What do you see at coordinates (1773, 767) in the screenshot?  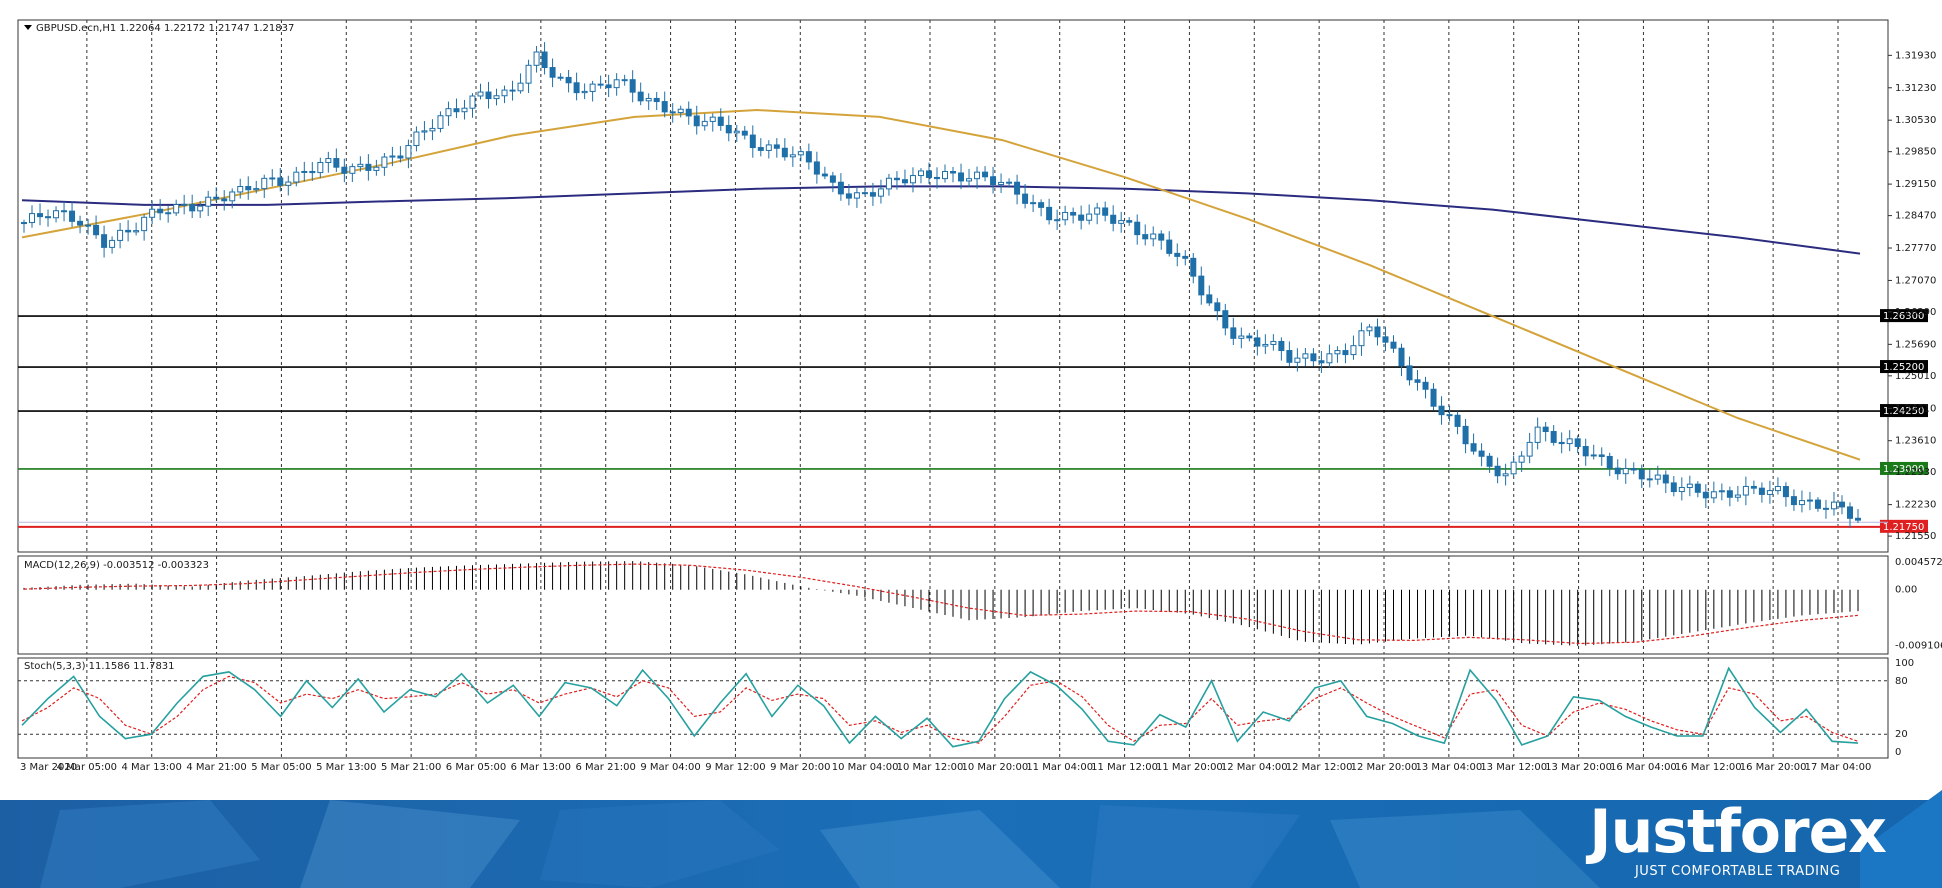 I see `x-tick-label: 16 Mar 20:00` at bounding box center [1773, 767].